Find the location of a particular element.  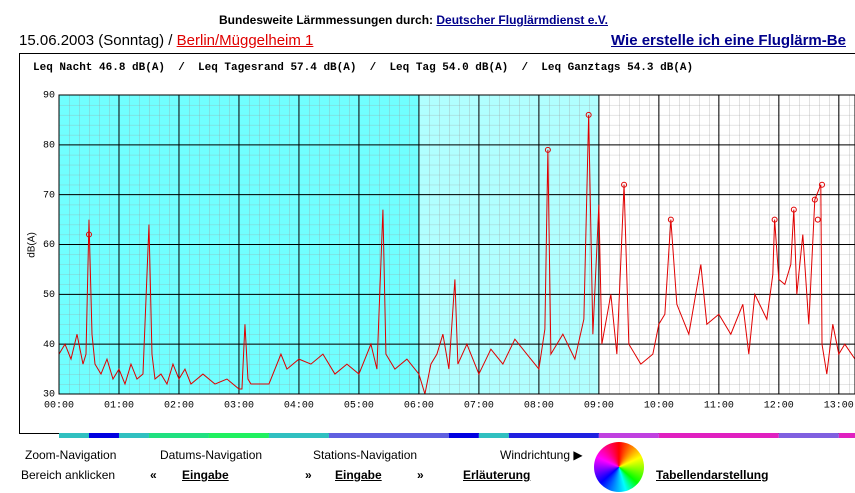

y-axis-label: dB(A) is located at coordinates (32, 245).